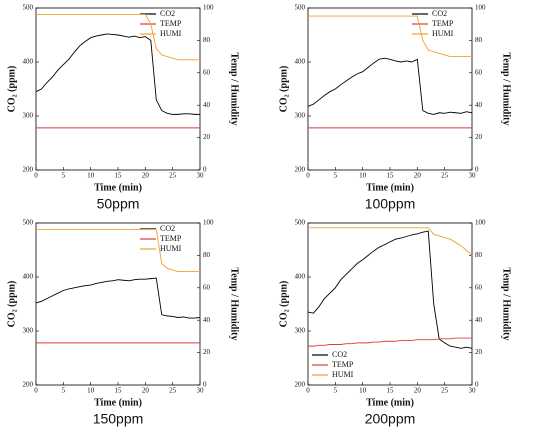  Describe the element at coordinates (390, 419) in the screenshot. I see `caption: 200ppm` at that location.